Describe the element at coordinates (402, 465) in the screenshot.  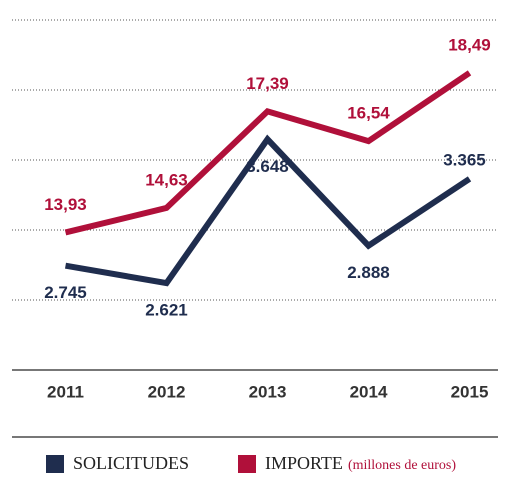
I see `legend-unit: (millones de euros)` at that location.